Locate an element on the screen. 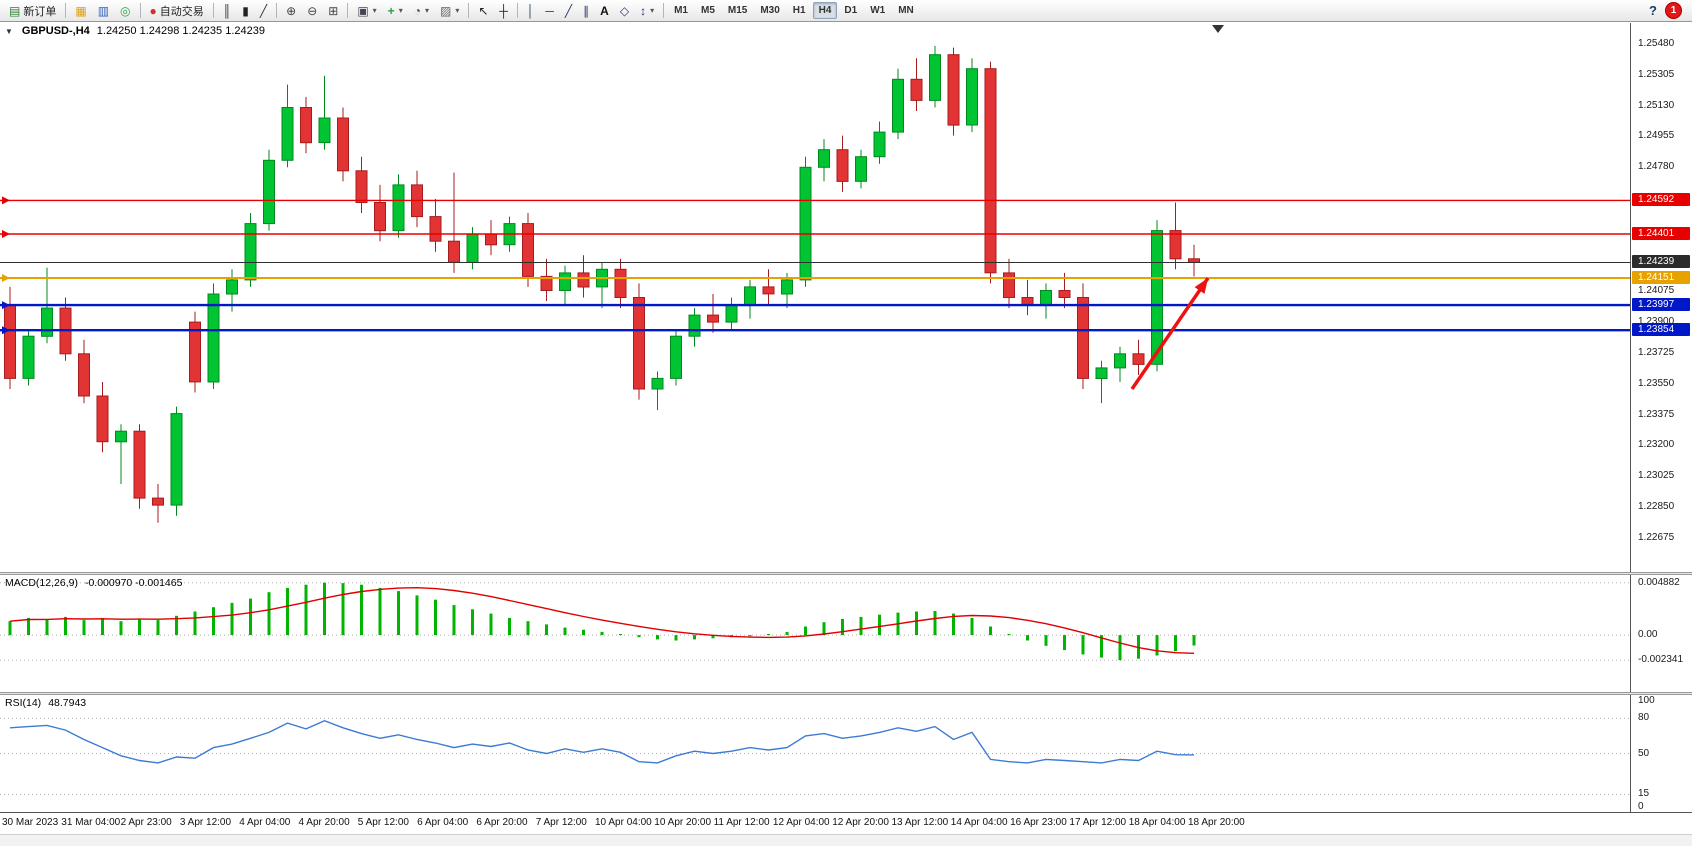 The height and width of the screenshot is (846, 1692). time-tick-label: 6 Apr 04:00 is located at coordinates (443, 822).